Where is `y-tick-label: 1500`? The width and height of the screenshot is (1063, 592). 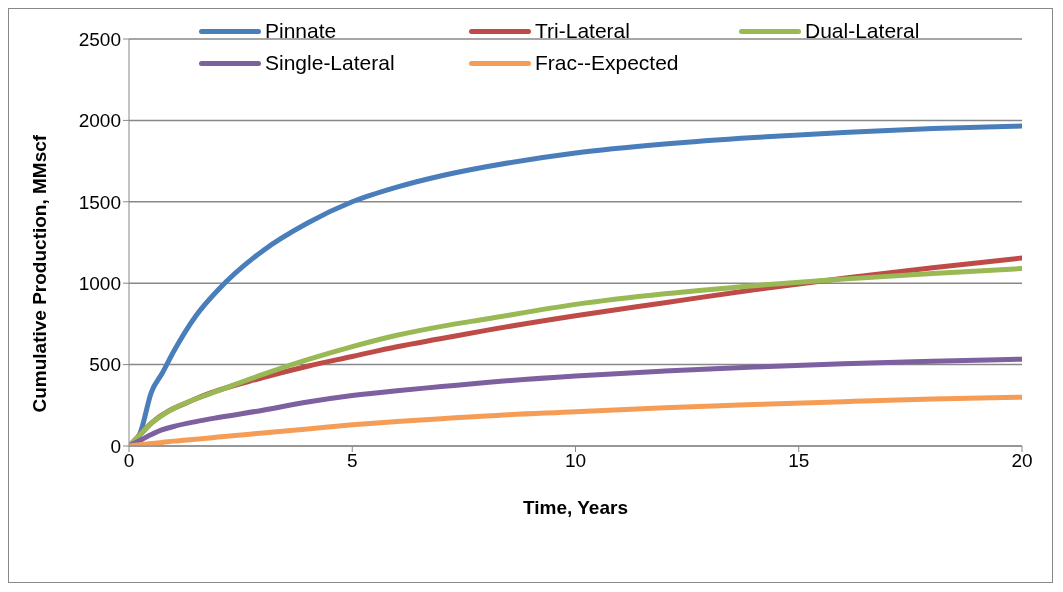 y-tick-label: 1500 is located at coordinates (99, 202).